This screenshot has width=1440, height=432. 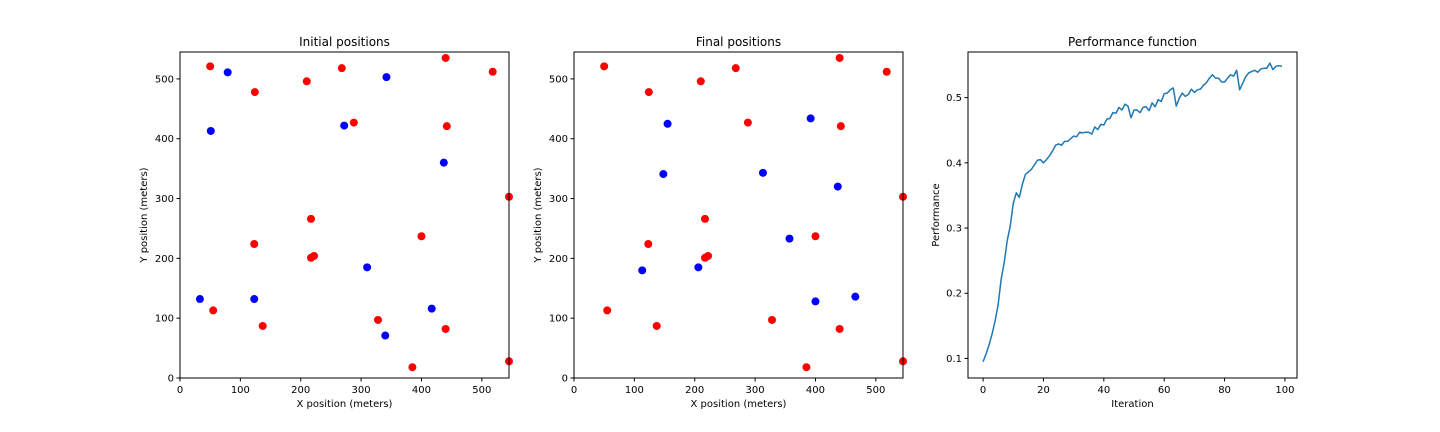 What do you see at coordinates (1132, 212) in the screenshot?
I see `performance-line` at bounding box center [1132, 212].